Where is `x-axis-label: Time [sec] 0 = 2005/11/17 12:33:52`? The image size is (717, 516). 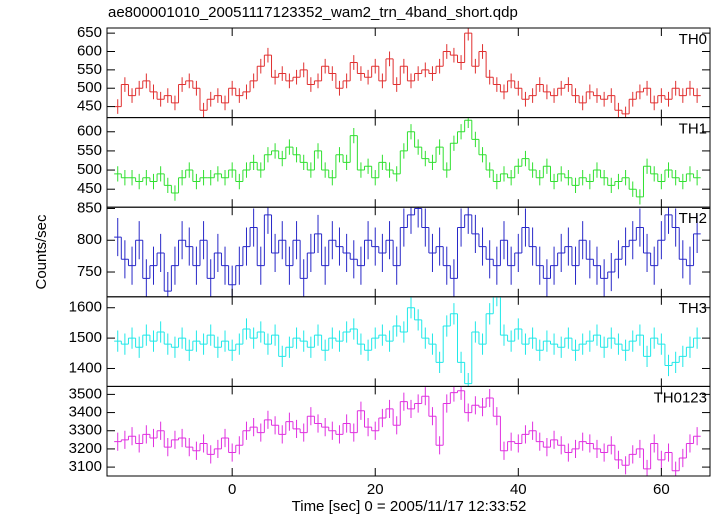 x-axis-label: Time [sec] 0 = 2005/11/17 12:33:52 is located at coordinates (409, 506).